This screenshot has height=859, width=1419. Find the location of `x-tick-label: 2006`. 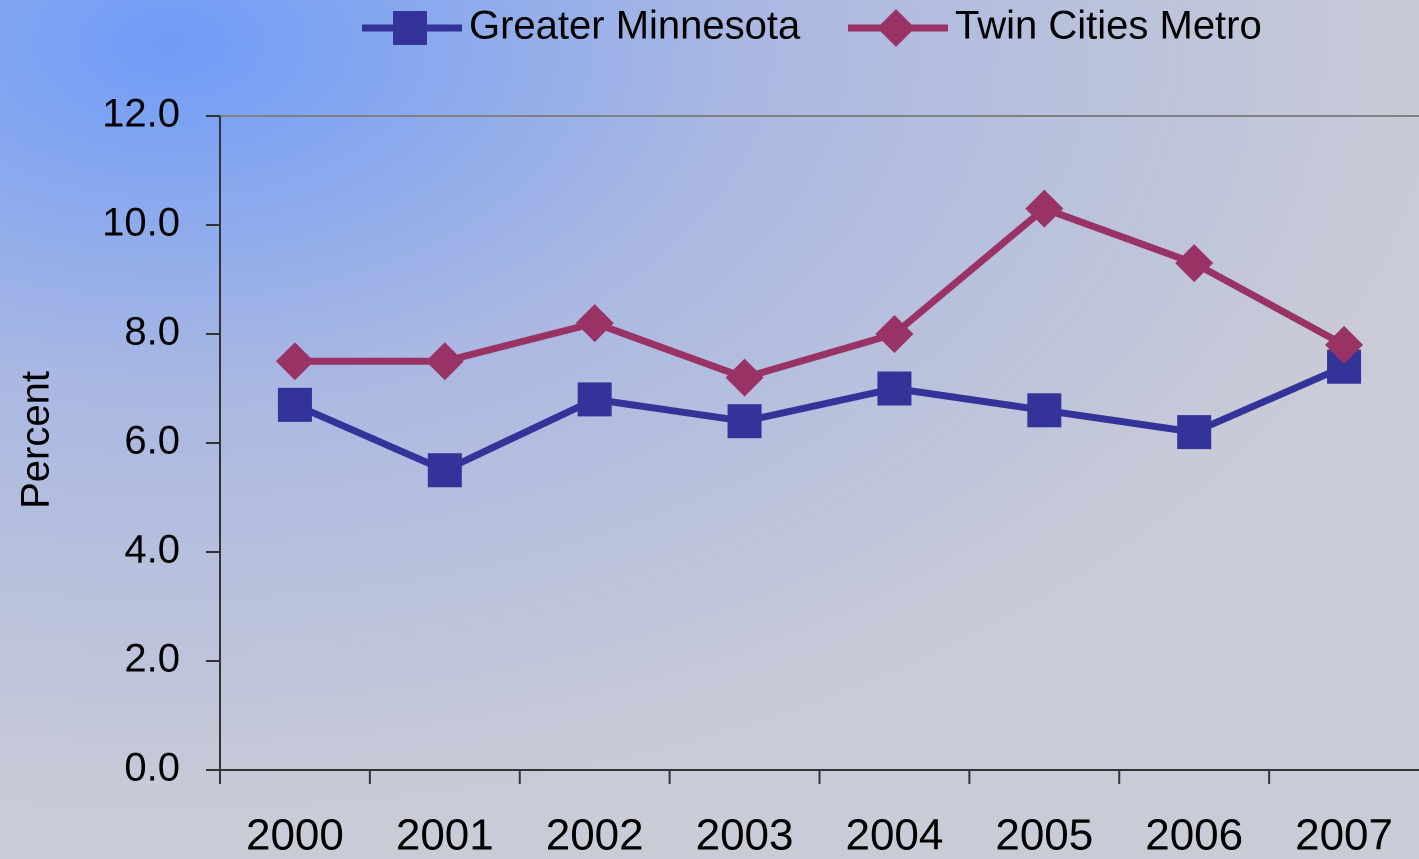

x-tick-label: 2006 is located at coordinates (1194, 835).